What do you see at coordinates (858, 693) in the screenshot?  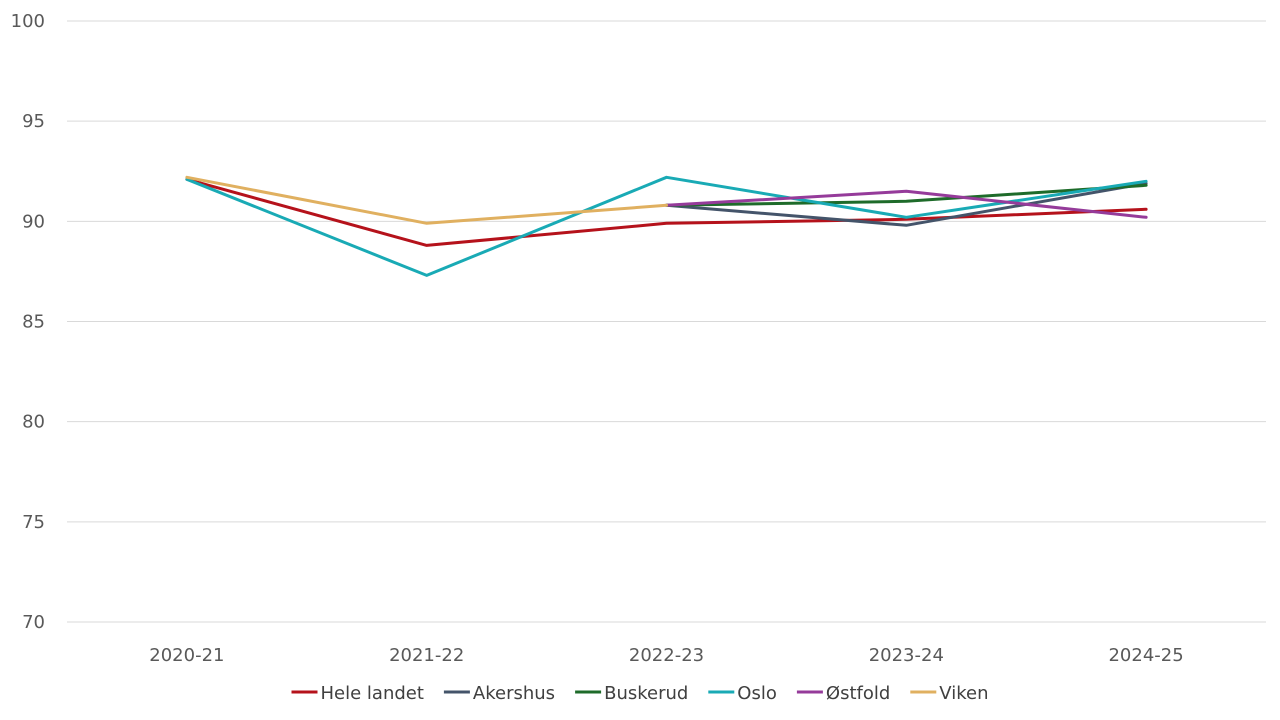 I see `legend-label: Østfold` at bounding box center [858, 693].